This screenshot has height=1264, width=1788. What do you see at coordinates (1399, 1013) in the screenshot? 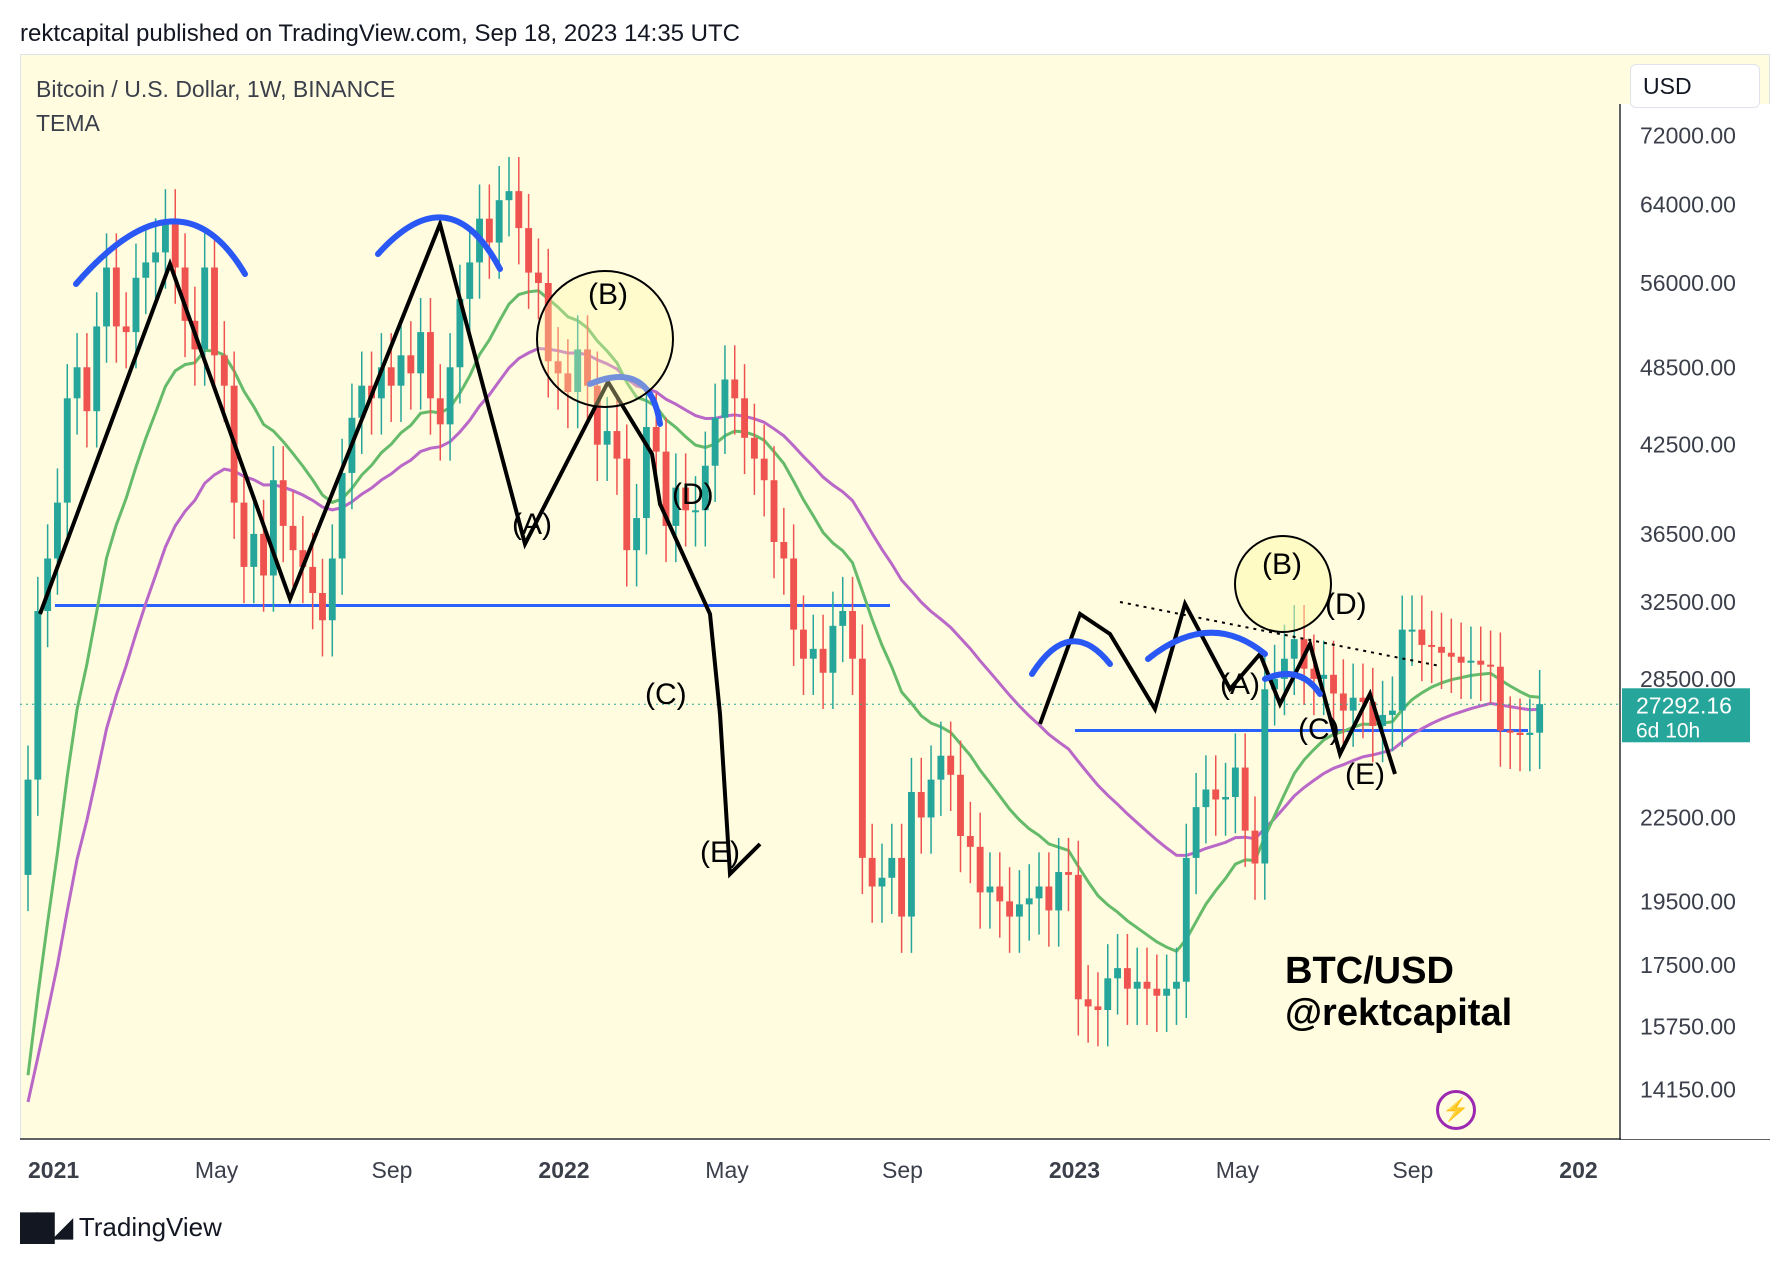
I see `watermark-author: @rektcapital` at bounding box center [1399, 1013].